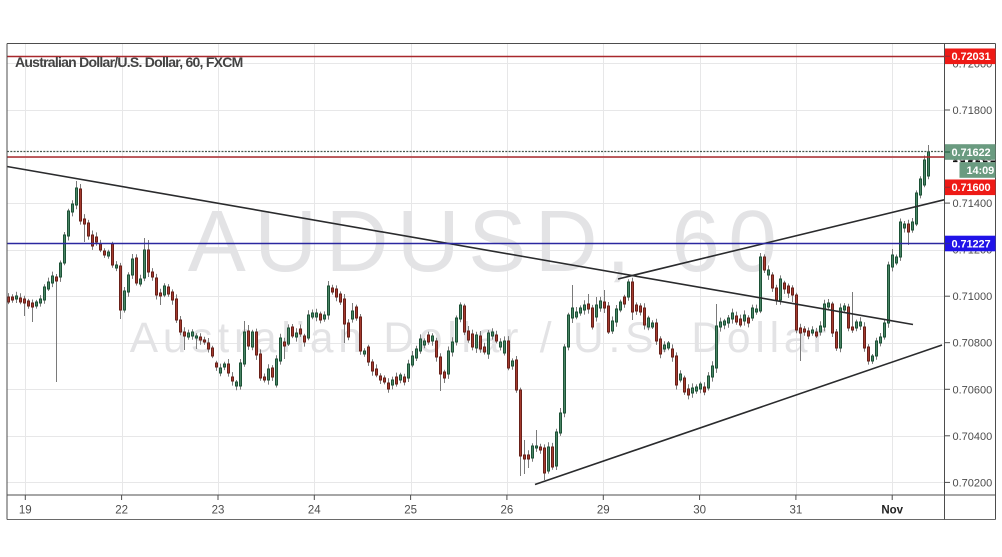 The width and height of the screenshot is (1002, 557). I want to click on svg-text: Nov, so click(892, 511).